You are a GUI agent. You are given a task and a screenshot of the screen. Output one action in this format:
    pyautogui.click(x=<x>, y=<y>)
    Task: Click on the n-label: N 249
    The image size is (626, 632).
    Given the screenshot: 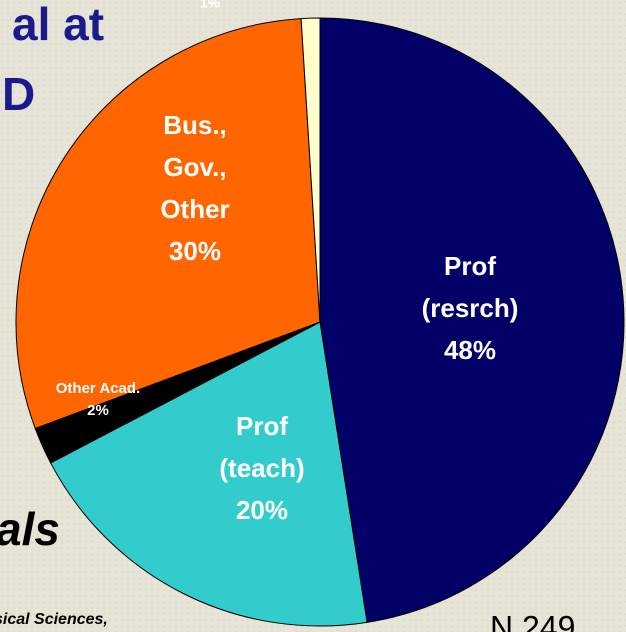 What is the action you would take?
    pyautogui.click(x=532, y=620)
    